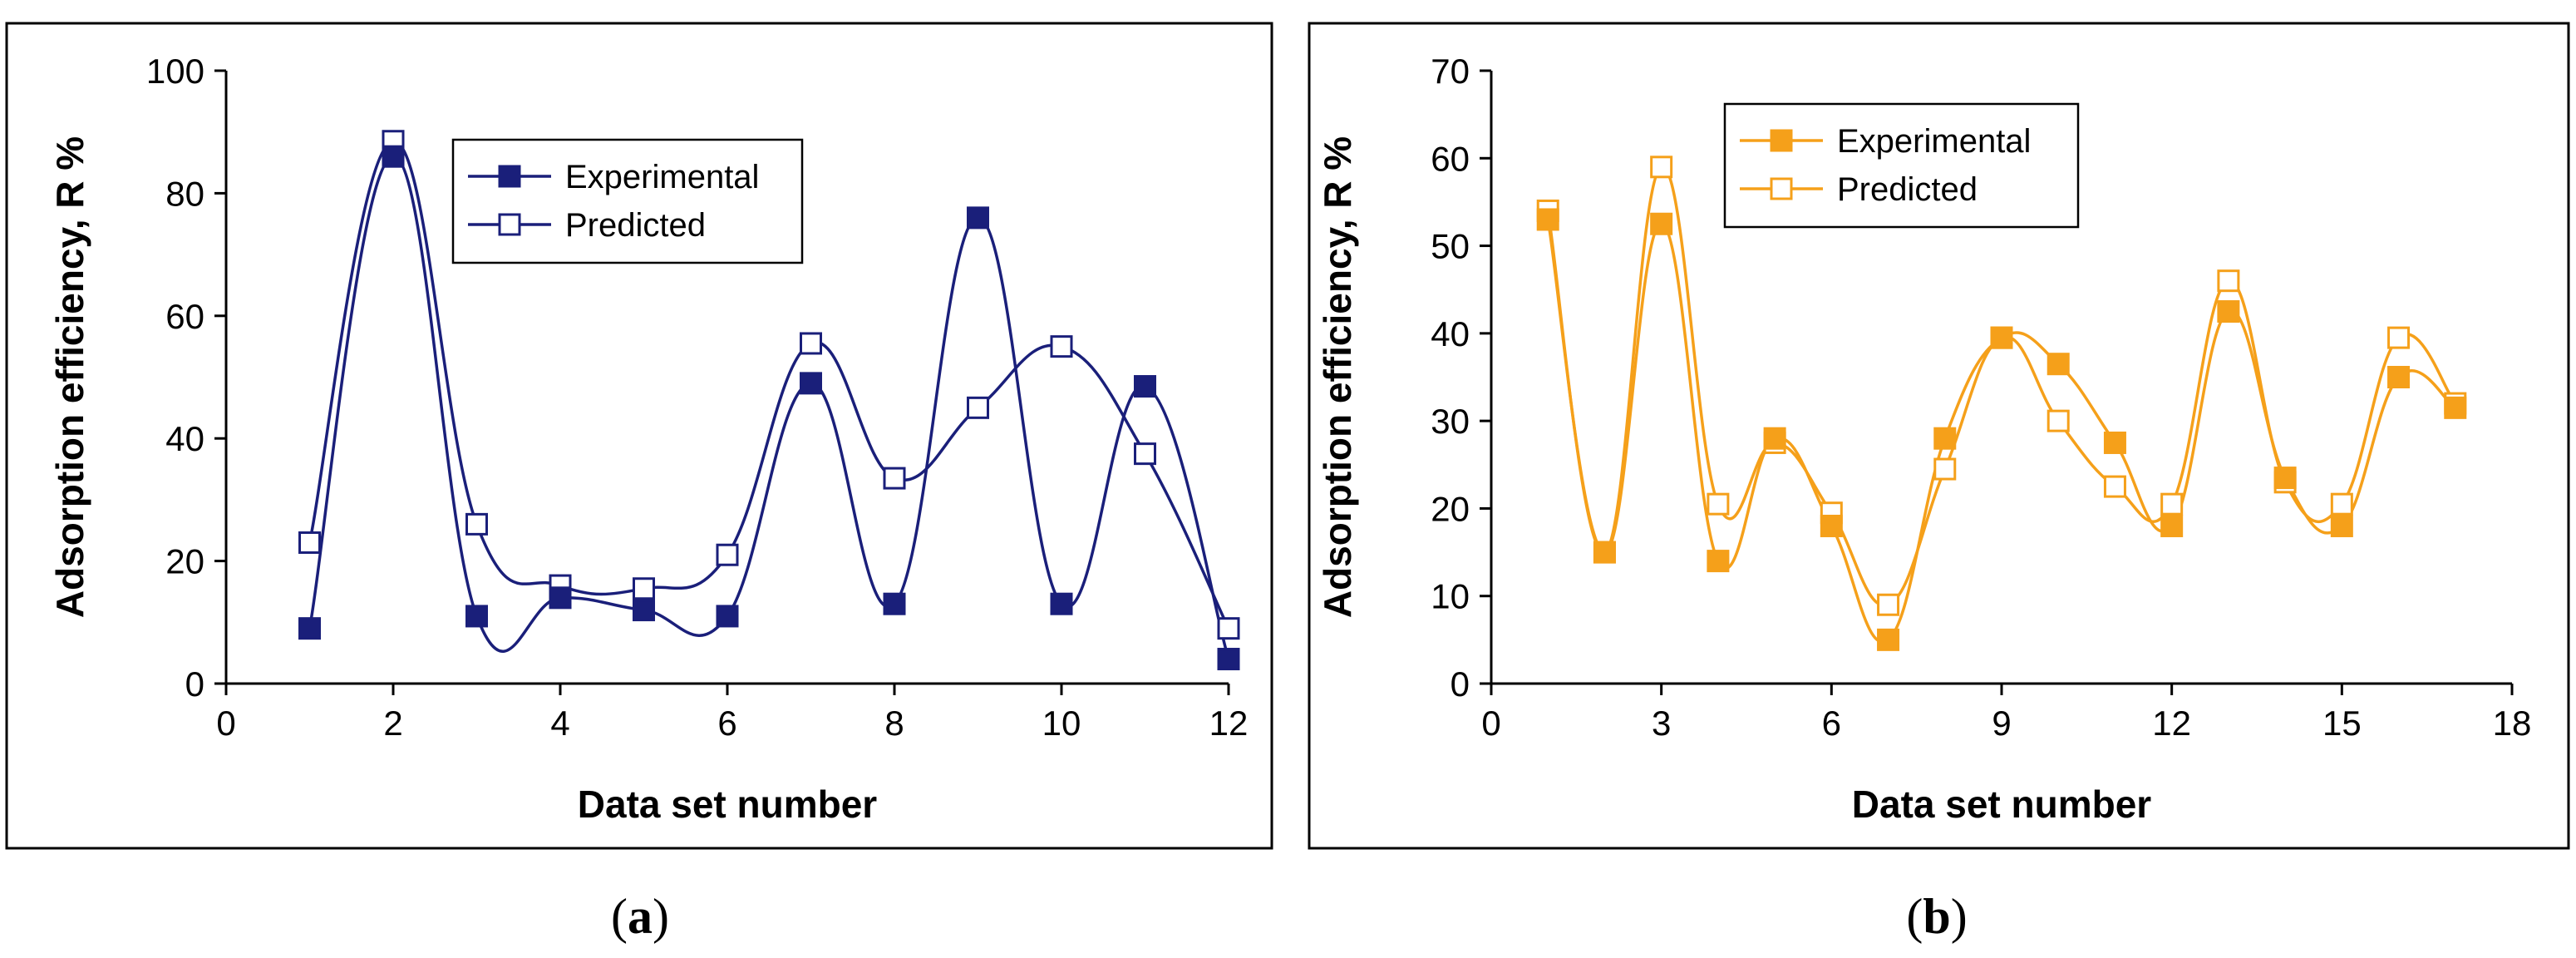  What do you see at coordinates (894, 723) in the screenshot?
I see `chart-a-x-tick-label: 8` at bounding box center [894, 723].